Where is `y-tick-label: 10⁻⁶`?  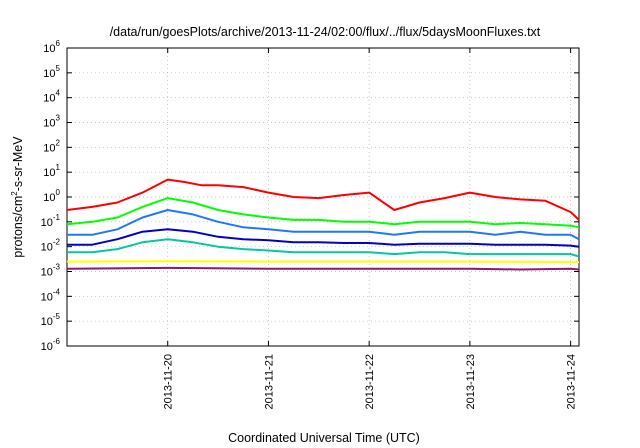 y-tick-label: 10⁻⁶ is located at coordinates (51, 345).